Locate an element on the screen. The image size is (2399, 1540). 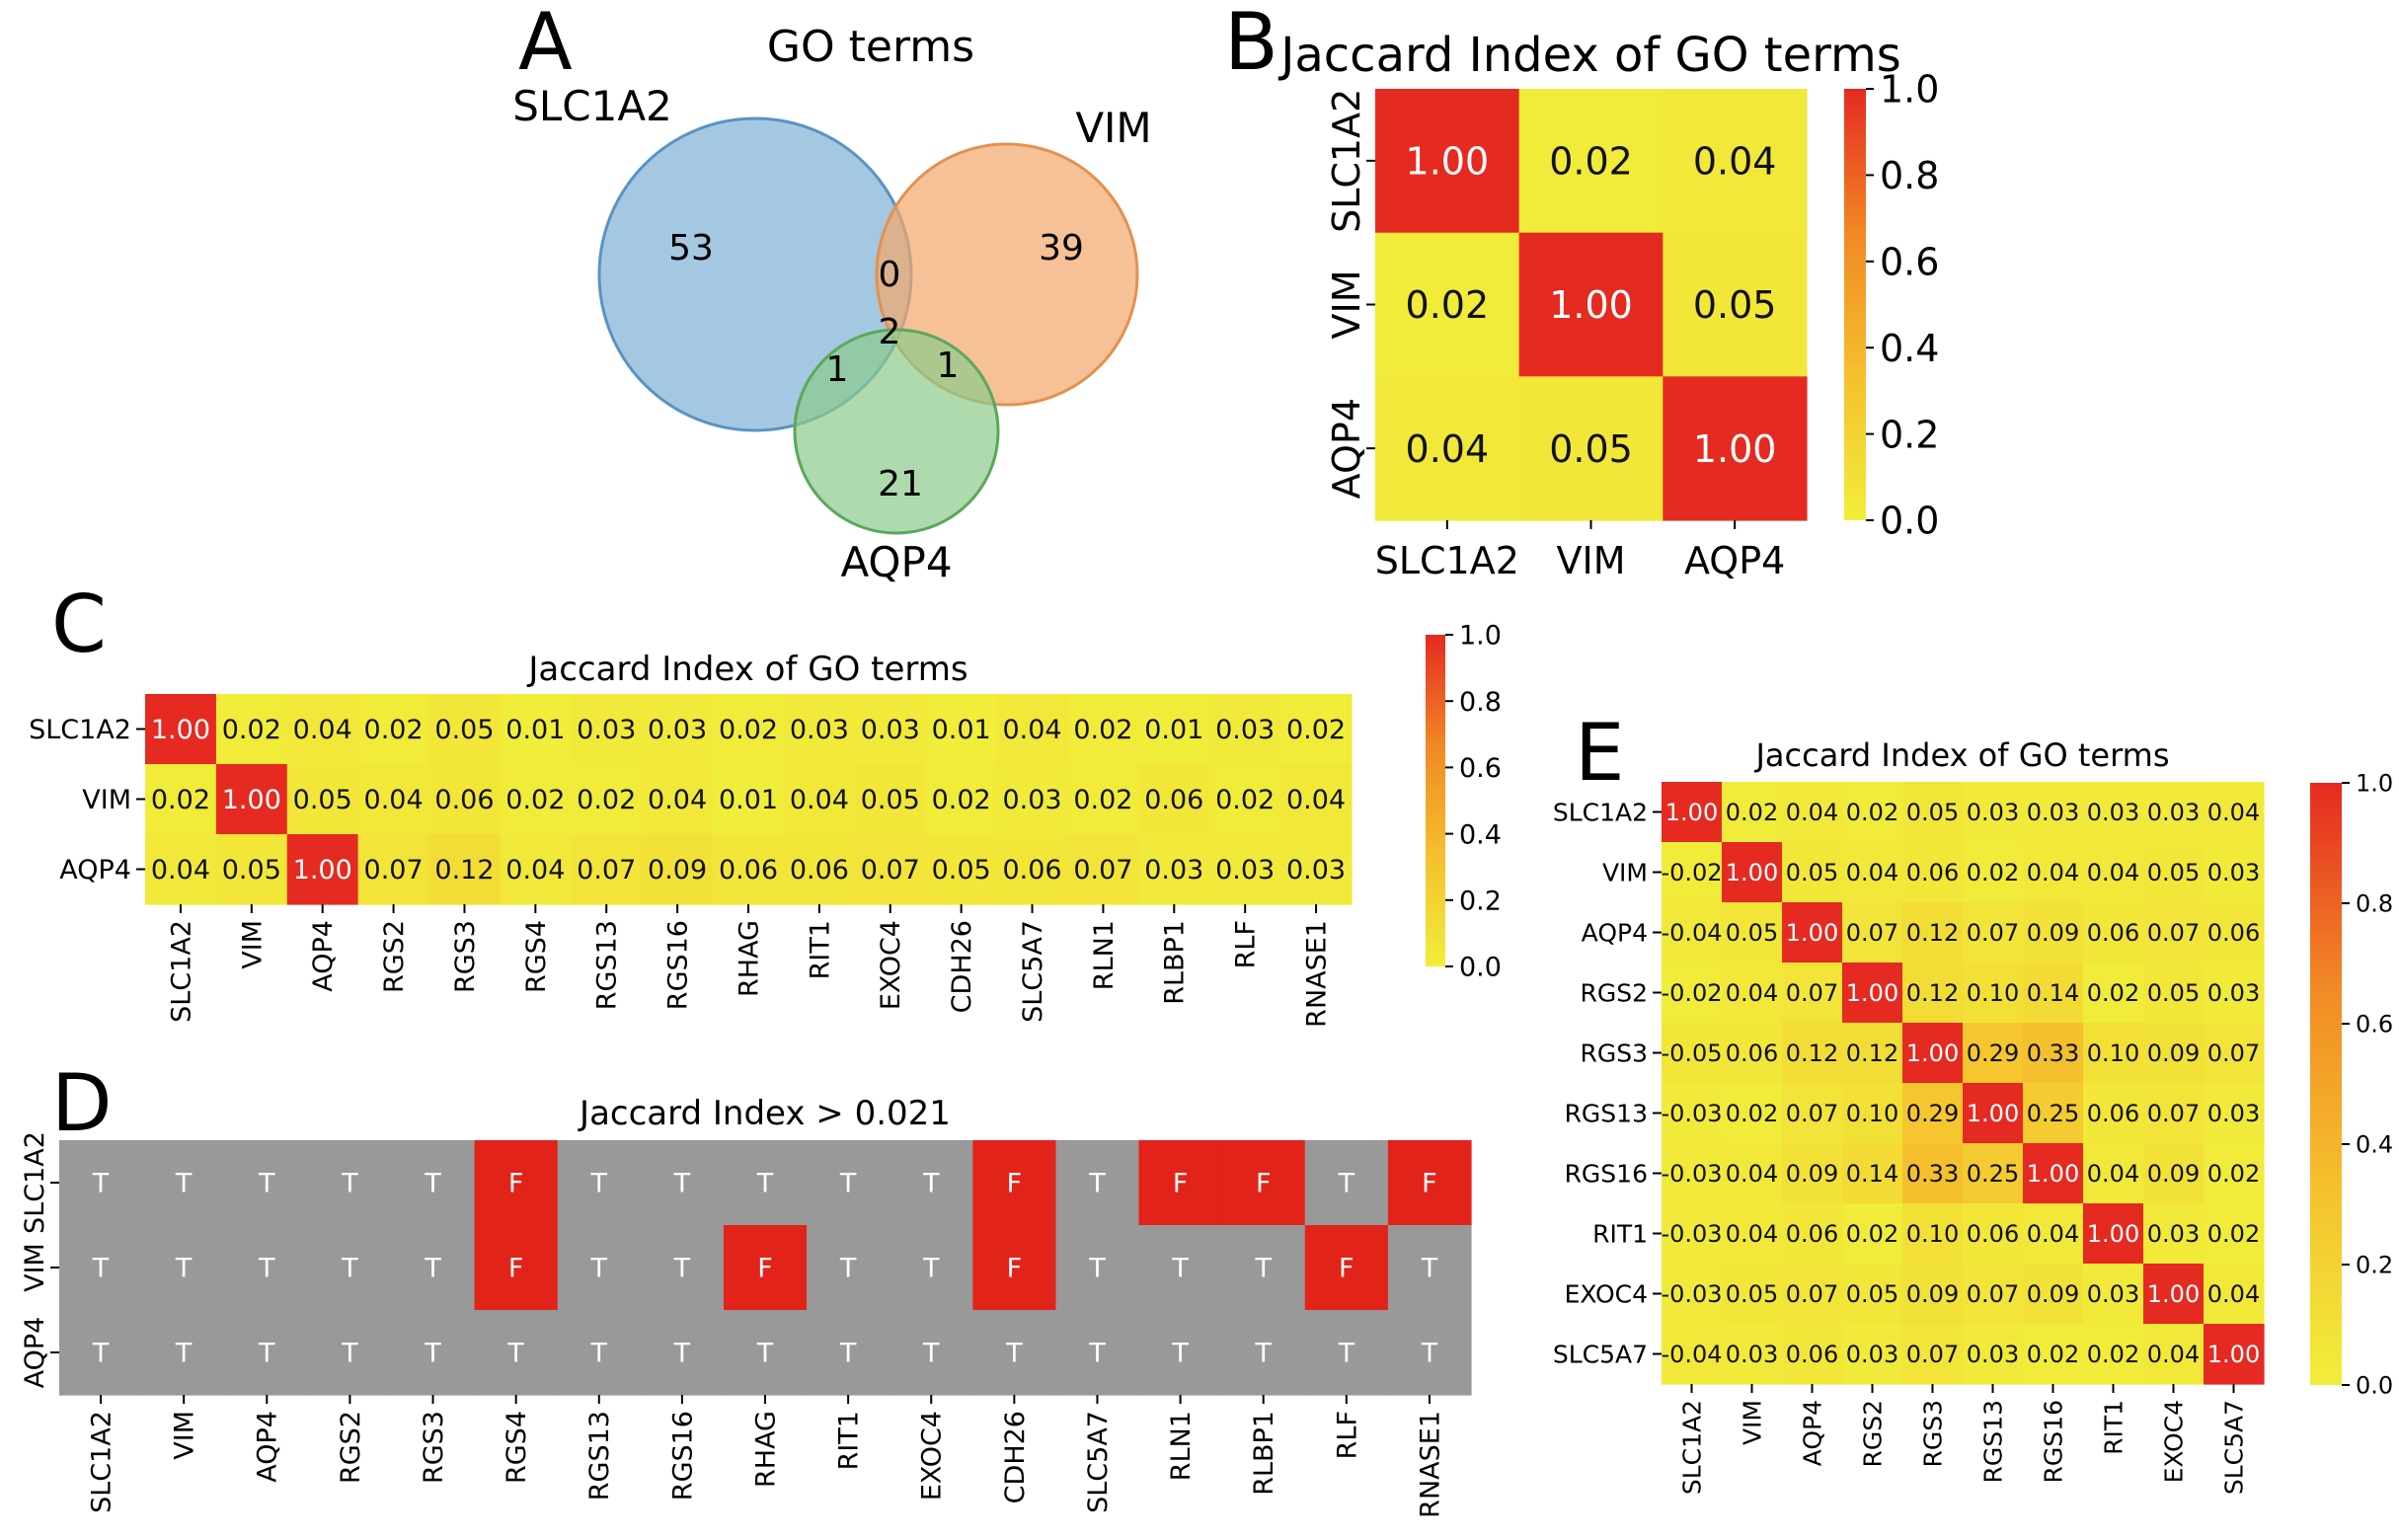
heatmap-cell-label: -0.04 is located at coordinates (1691, 933).